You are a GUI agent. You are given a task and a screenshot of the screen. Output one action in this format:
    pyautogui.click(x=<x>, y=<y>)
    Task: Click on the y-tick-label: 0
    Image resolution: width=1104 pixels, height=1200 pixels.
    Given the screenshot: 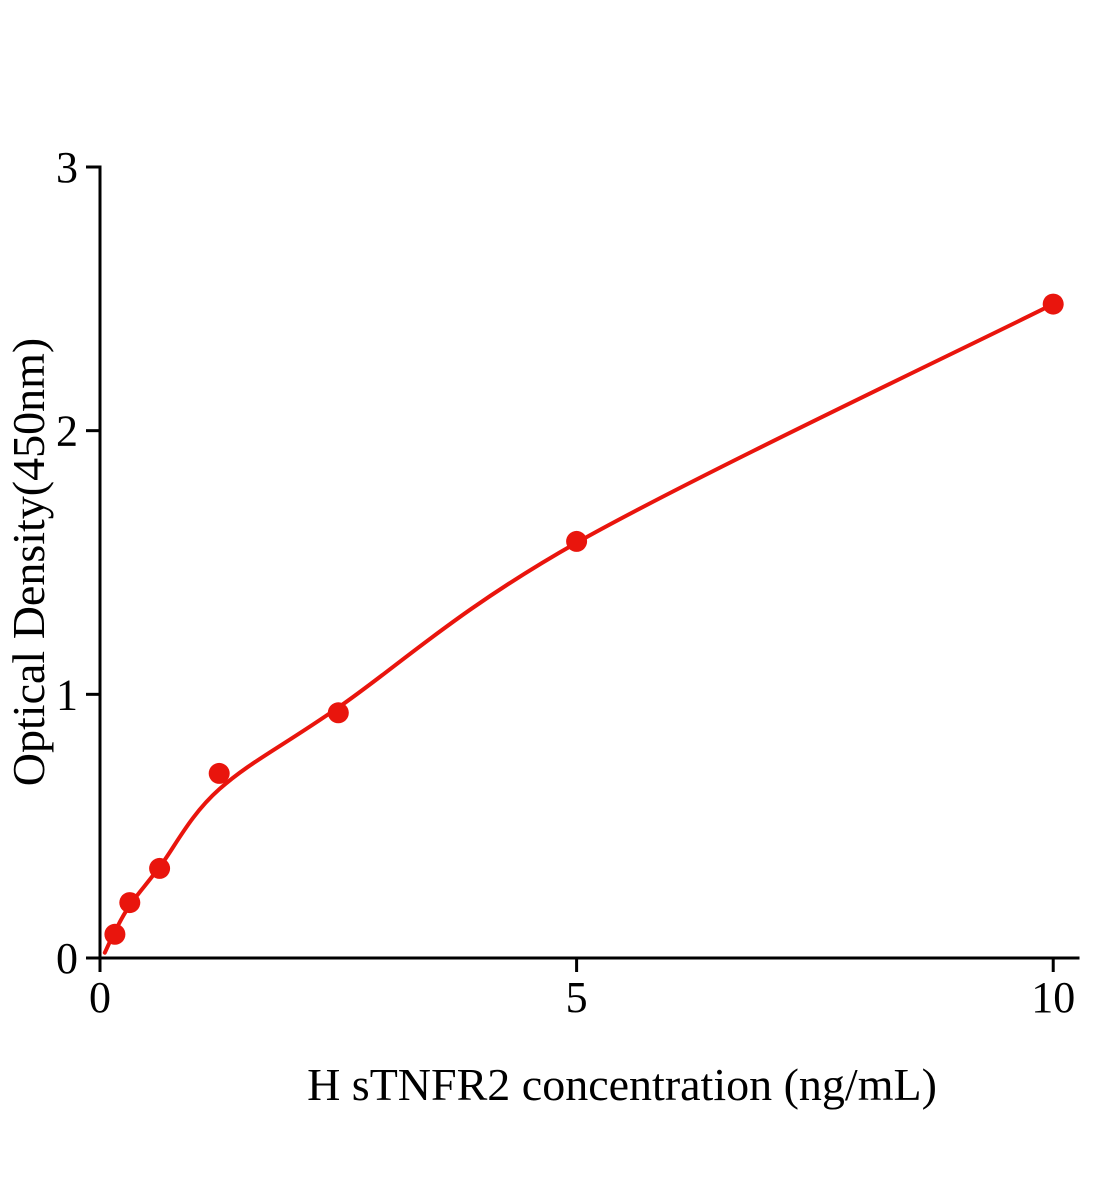 What is the action you would take?
    pyautogui.click(x=67, y=958)
    